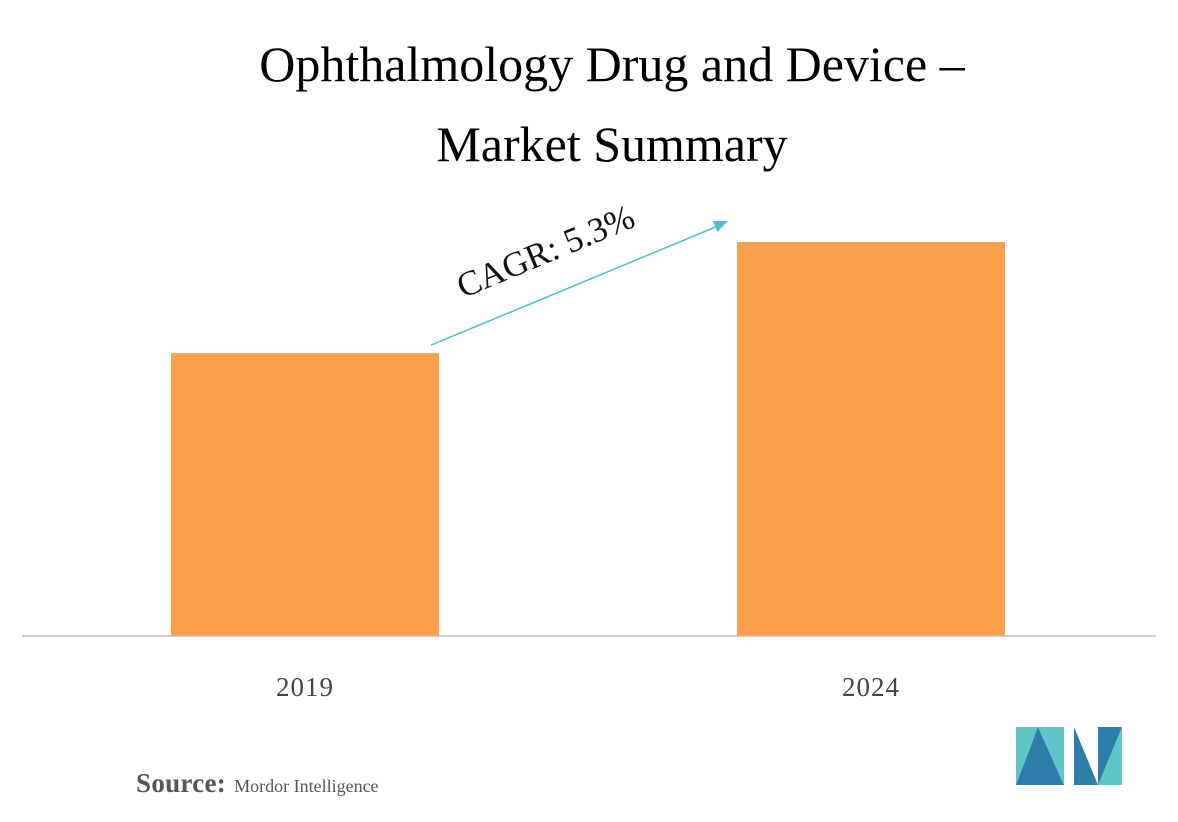  What do you see at coordinates (720, 226) in the screenshot?
I see `cagr-arrow-head` at bounding box center [720, 226].